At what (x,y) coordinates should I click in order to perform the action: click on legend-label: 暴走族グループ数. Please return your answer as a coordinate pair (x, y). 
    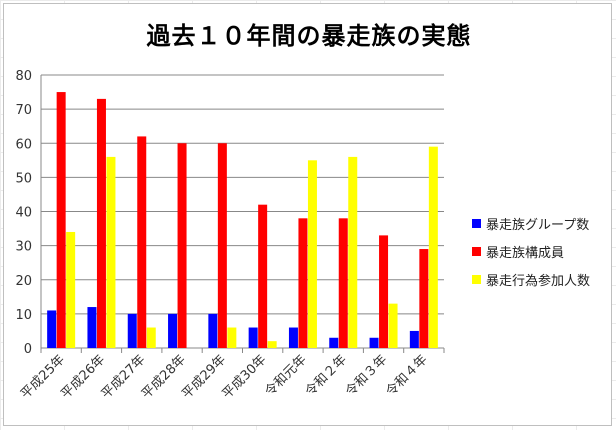
    Looking at the image, I should click on (538, 225).